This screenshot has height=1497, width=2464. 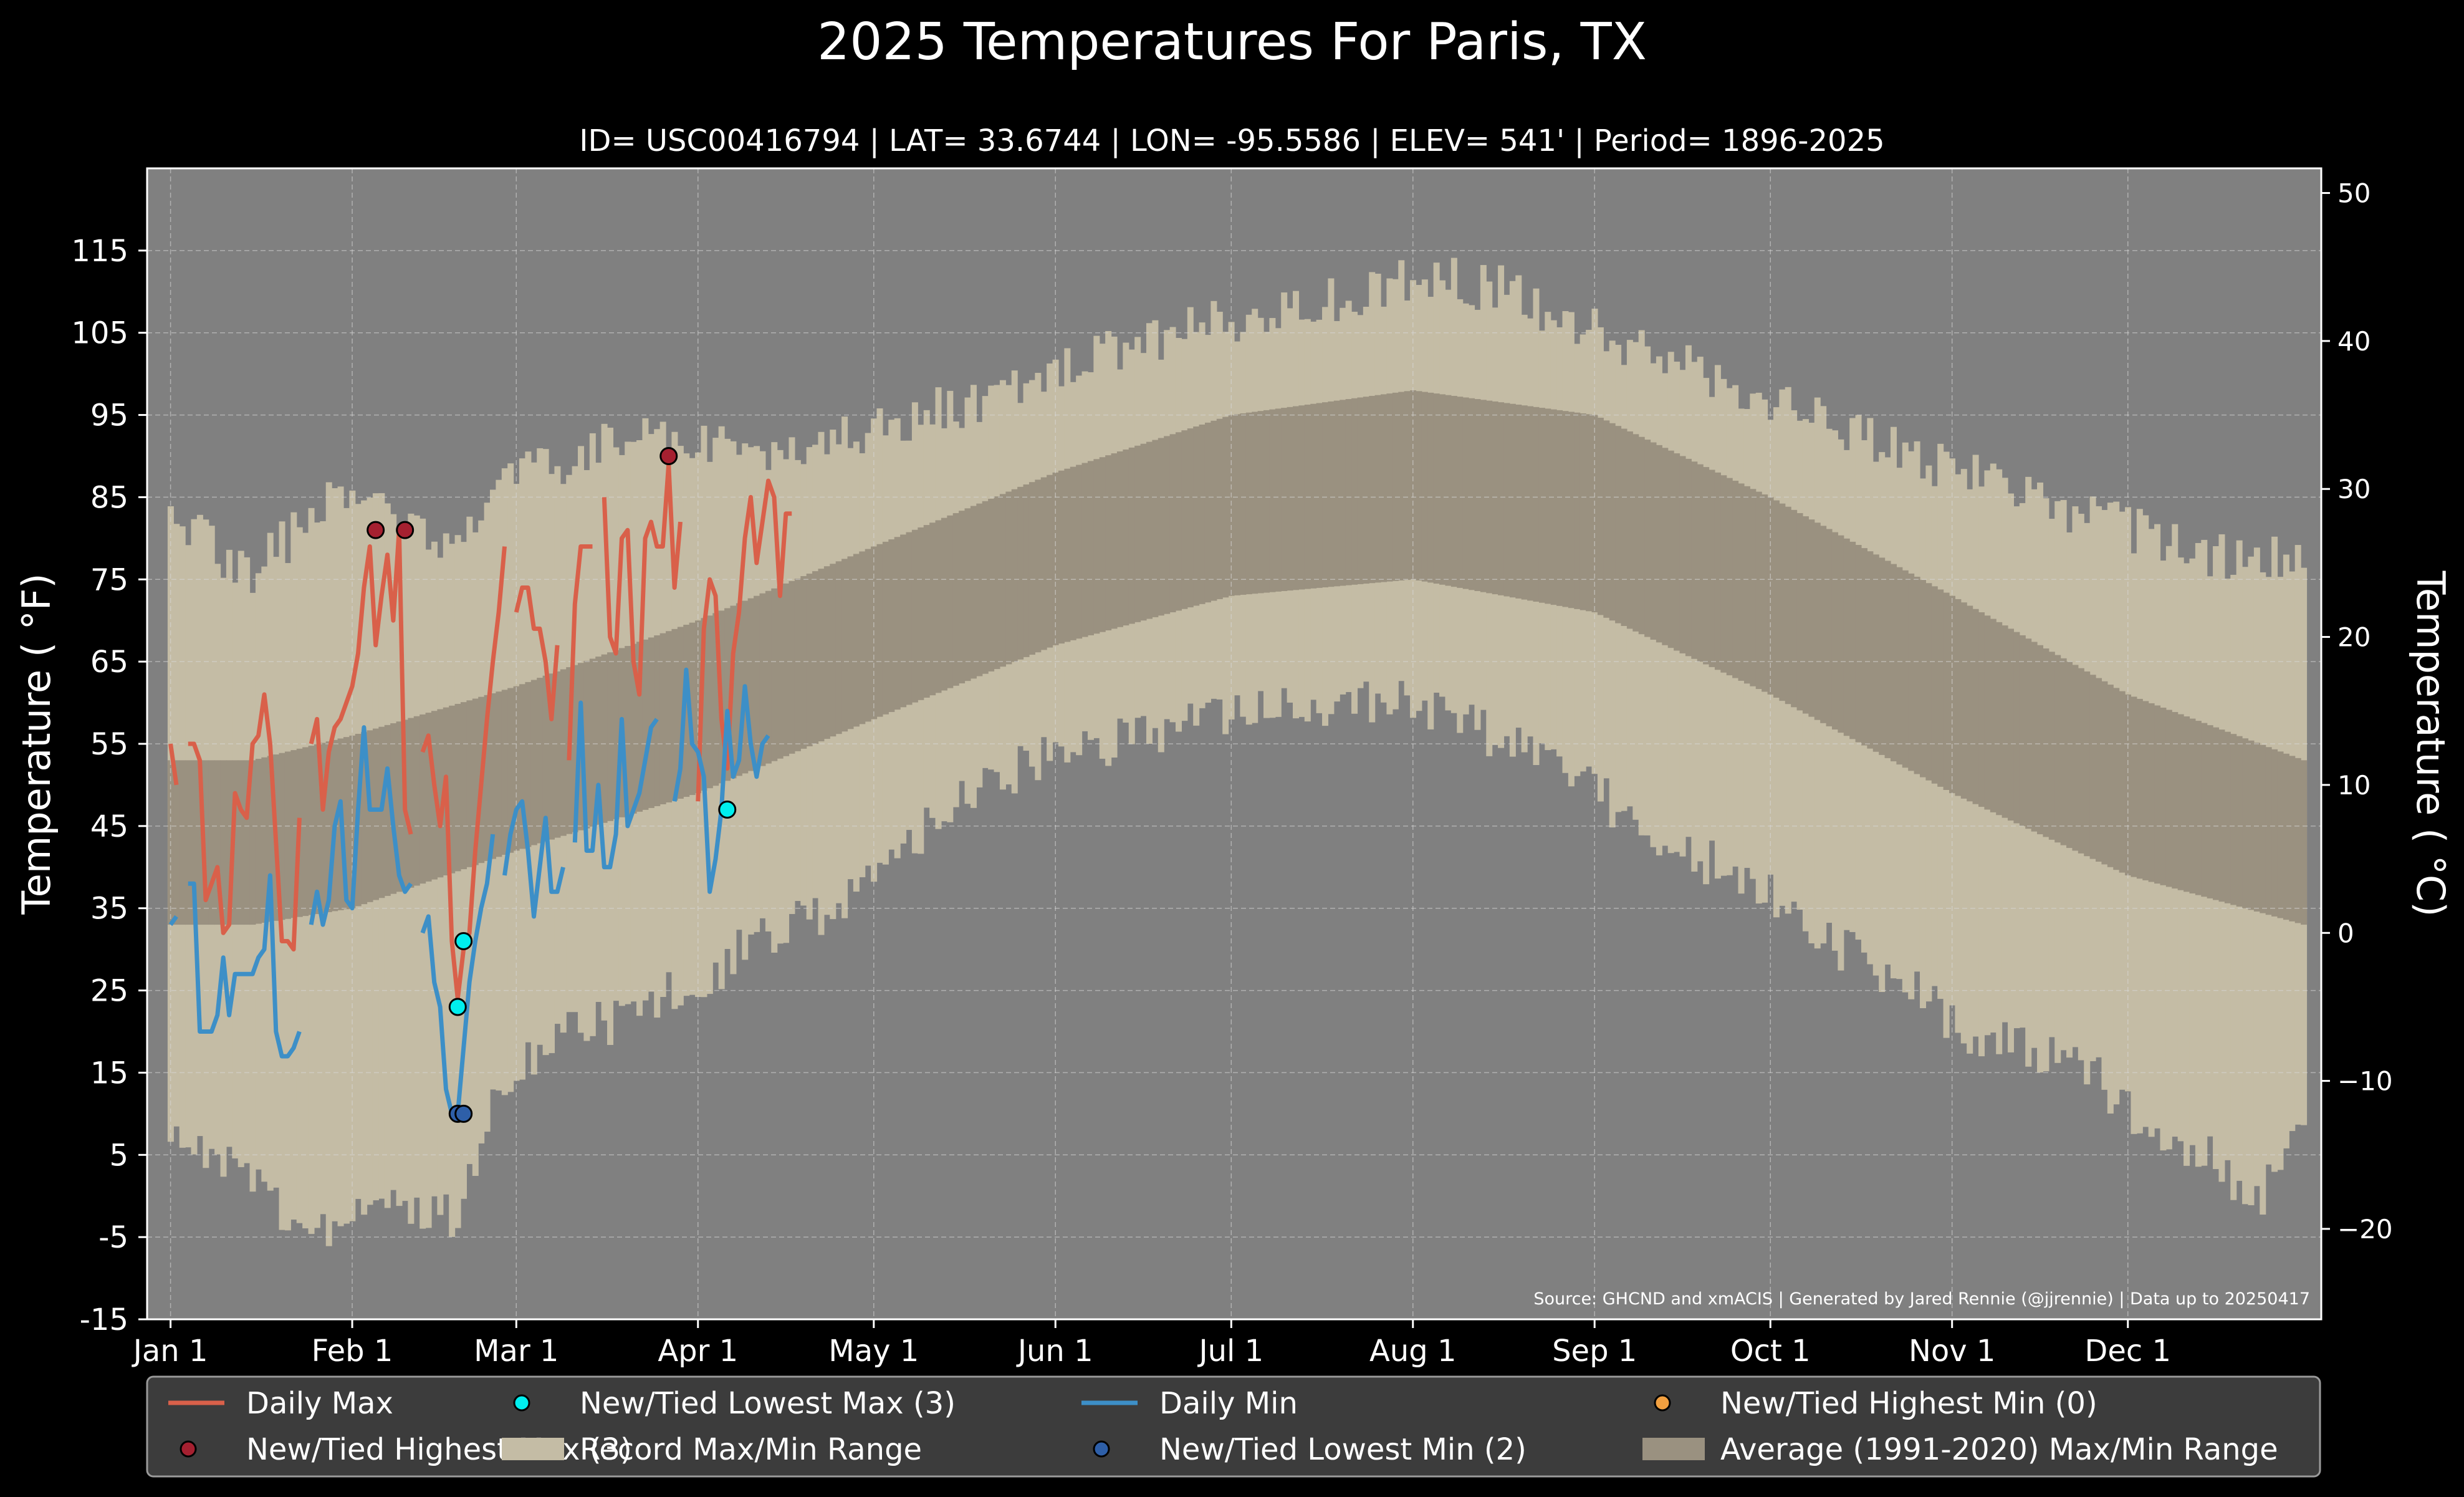 What do you see at coordinates (188, 1449) in the screenshot?
I see `legend-dot-swatch` at bounding box center [188, 1449].